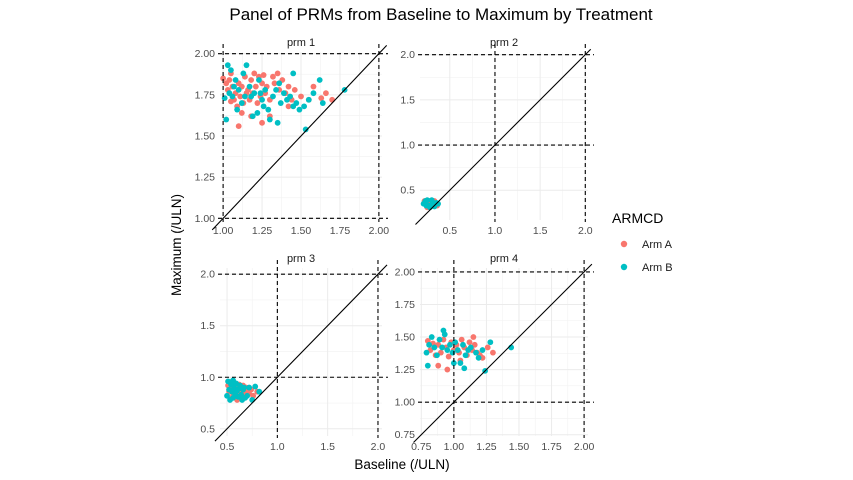 The width and height of the screenshot is (853, 480). Describe the element at coordinates (205, 95) in the screenshot. I see `y-tick-label: 1.75` at that location.